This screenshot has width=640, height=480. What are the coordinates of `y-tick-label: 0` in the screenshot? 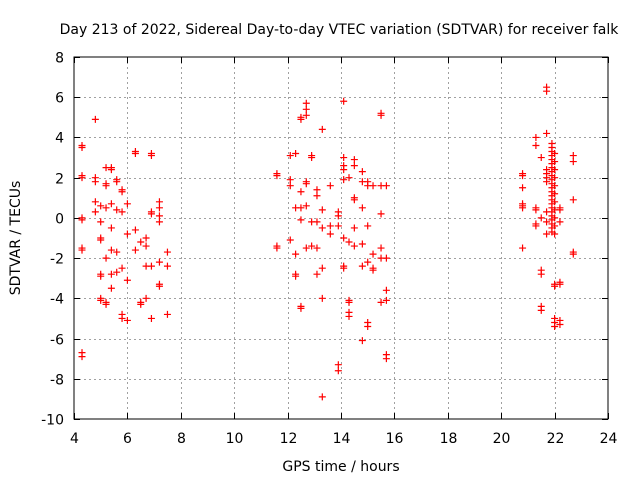 It's located at (59, 220).